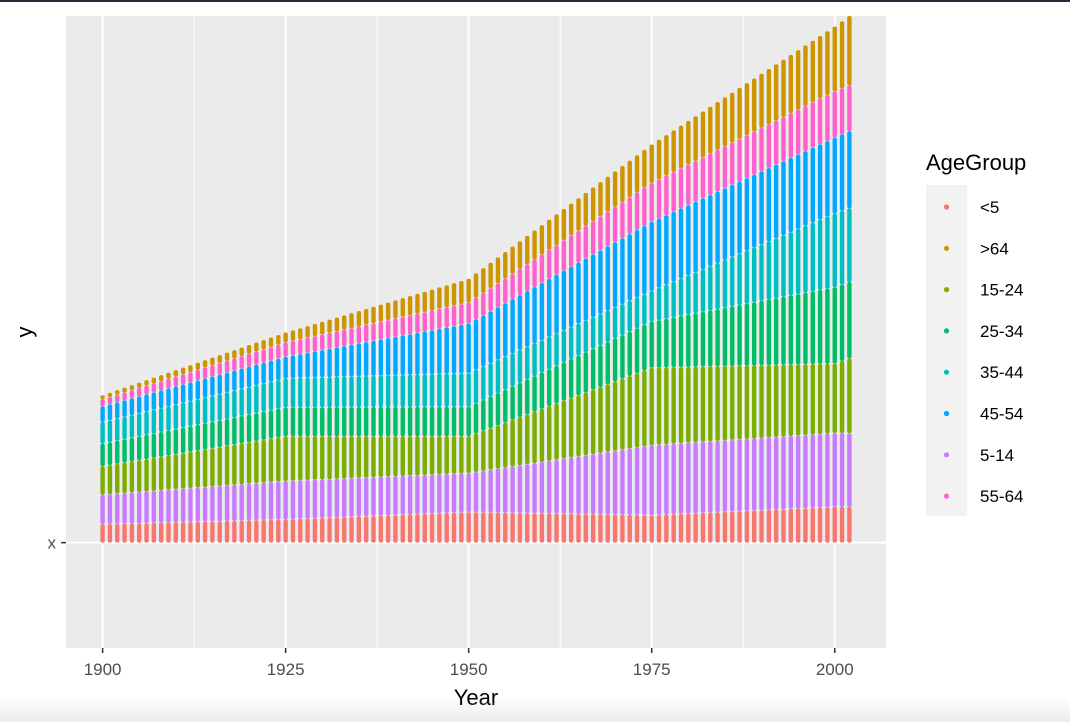 This screenshot has height=722, width=1070. What do you see at coordinates (976, 162) in the screenshot?
I see `legend-title: AgeGroup` at bounding box center [976, 162].